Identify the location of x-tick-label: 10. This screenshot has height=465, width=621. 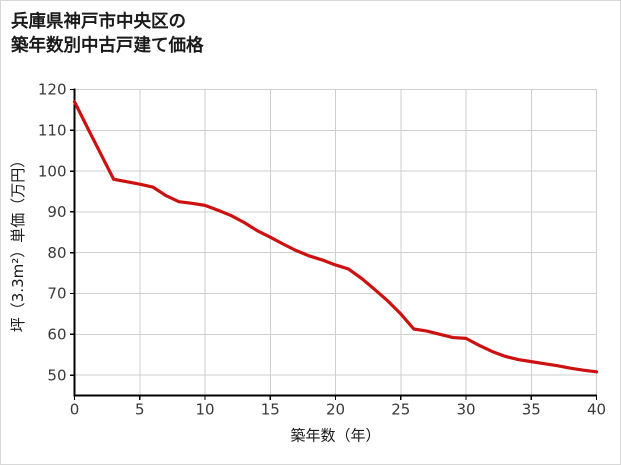
(204, 410).